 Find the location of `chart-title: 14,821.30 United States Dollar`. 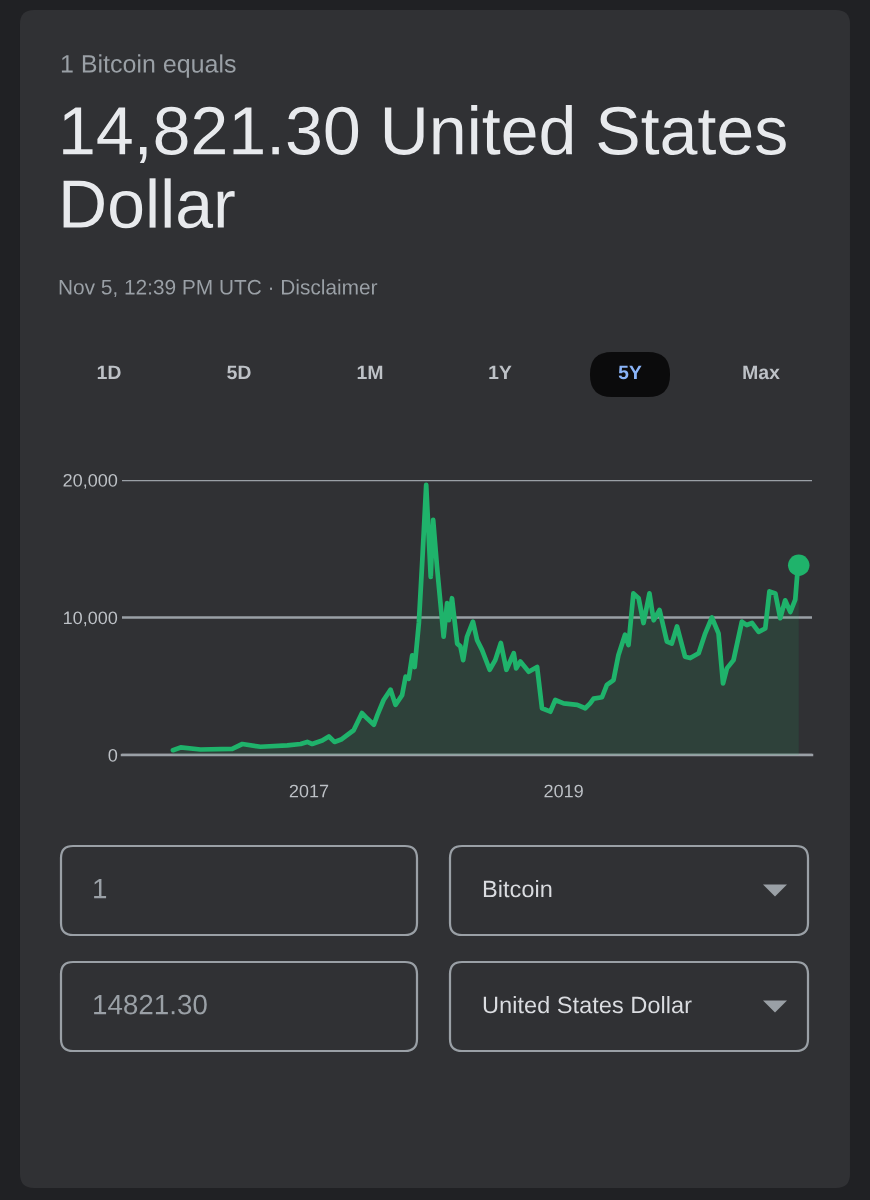

chart-title: 14,821.30 United States Dollar is located at coordinates (424, 167).